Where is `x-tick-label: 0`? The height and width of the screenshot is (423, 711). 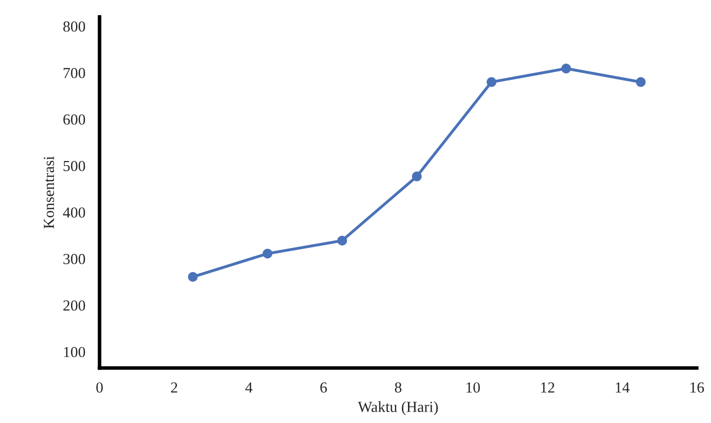 x-tick-label: 0 is located at coordinates (99, 387).